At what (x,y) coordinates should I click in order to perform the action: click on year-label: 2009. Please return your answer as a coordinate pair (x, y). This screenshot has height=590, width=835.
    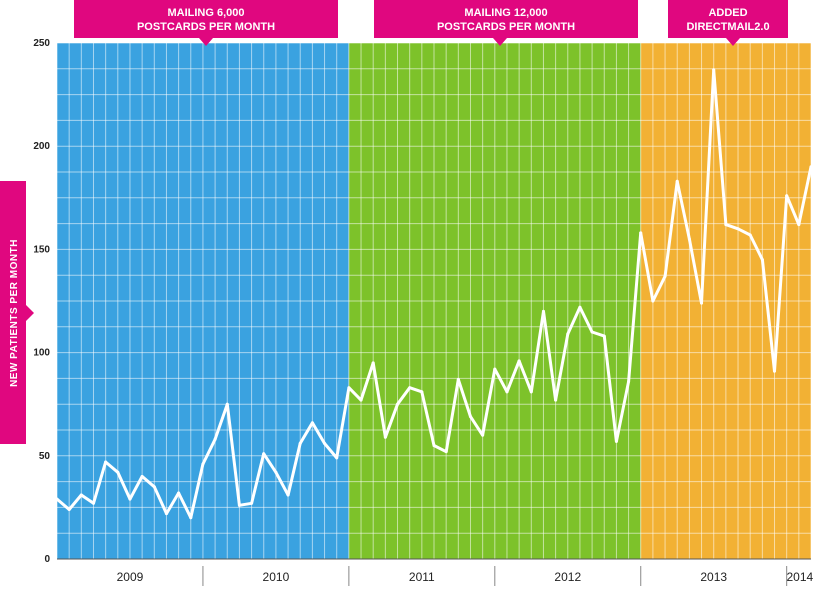
    Looking at the image, I should click on (130, 577).